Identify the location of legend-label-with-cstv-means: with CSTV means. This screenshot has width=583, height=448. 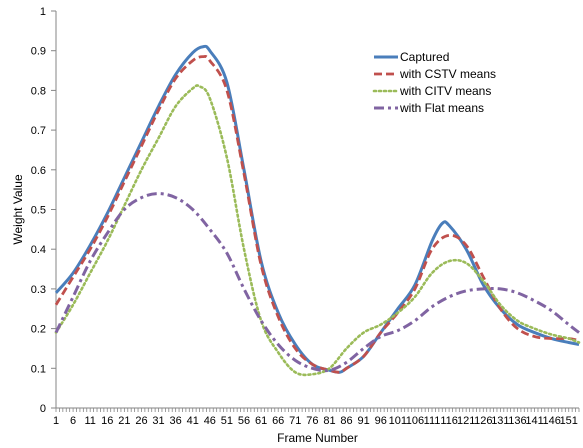
(447, 74).